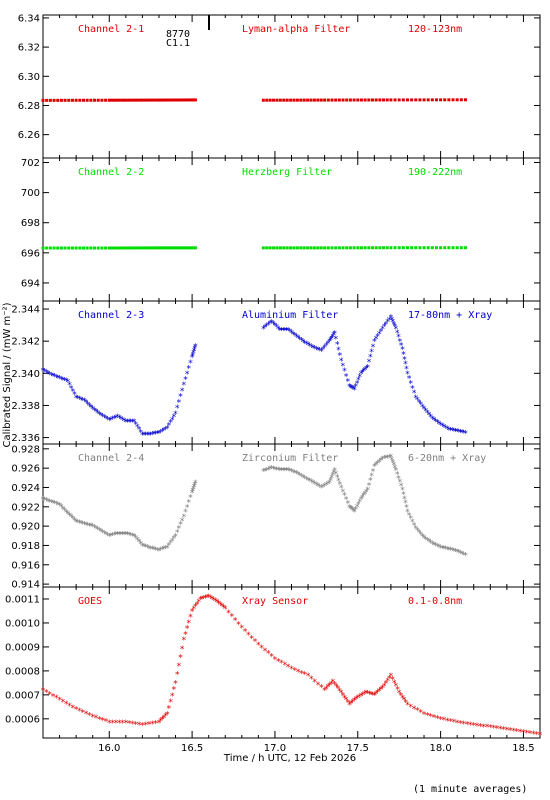  Describe the element at coordinates (178, 34) in the screenshot. I see `corner-mark-1: 8770` at that location.